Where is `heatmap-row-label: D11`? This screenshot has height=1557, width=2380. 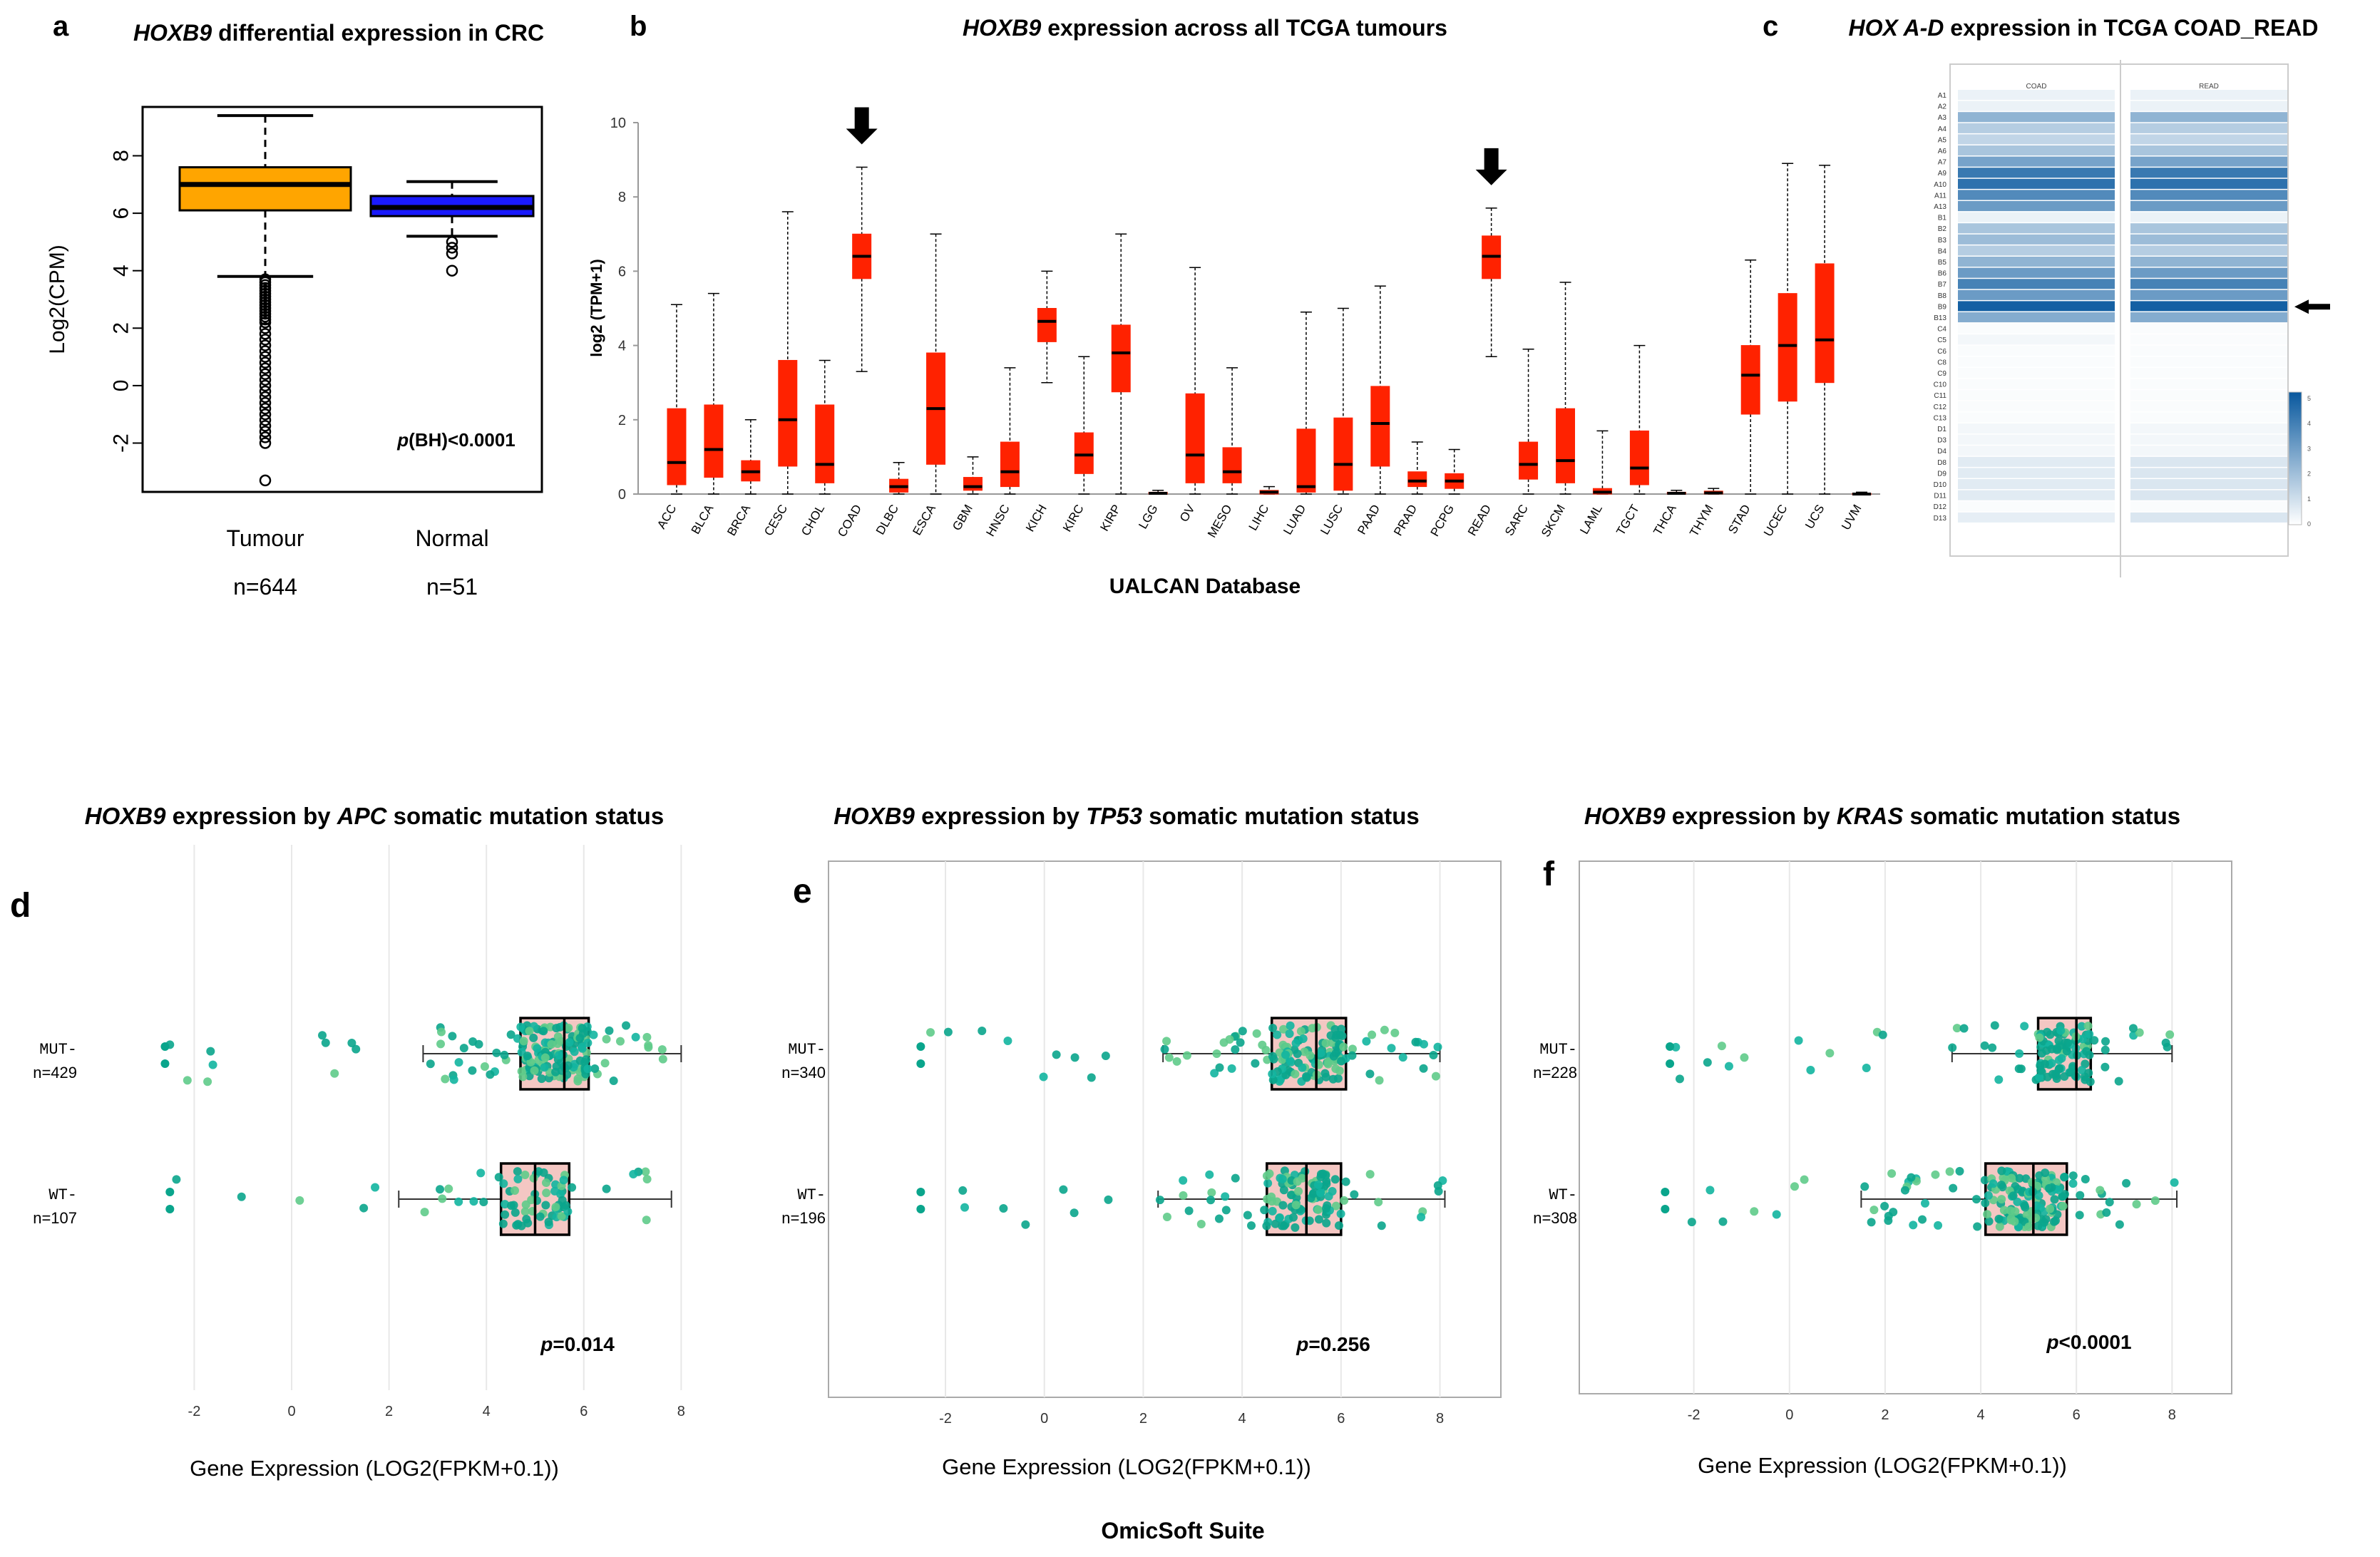 heatmap-row-label: D11 is located at coordinates (1940, 496).